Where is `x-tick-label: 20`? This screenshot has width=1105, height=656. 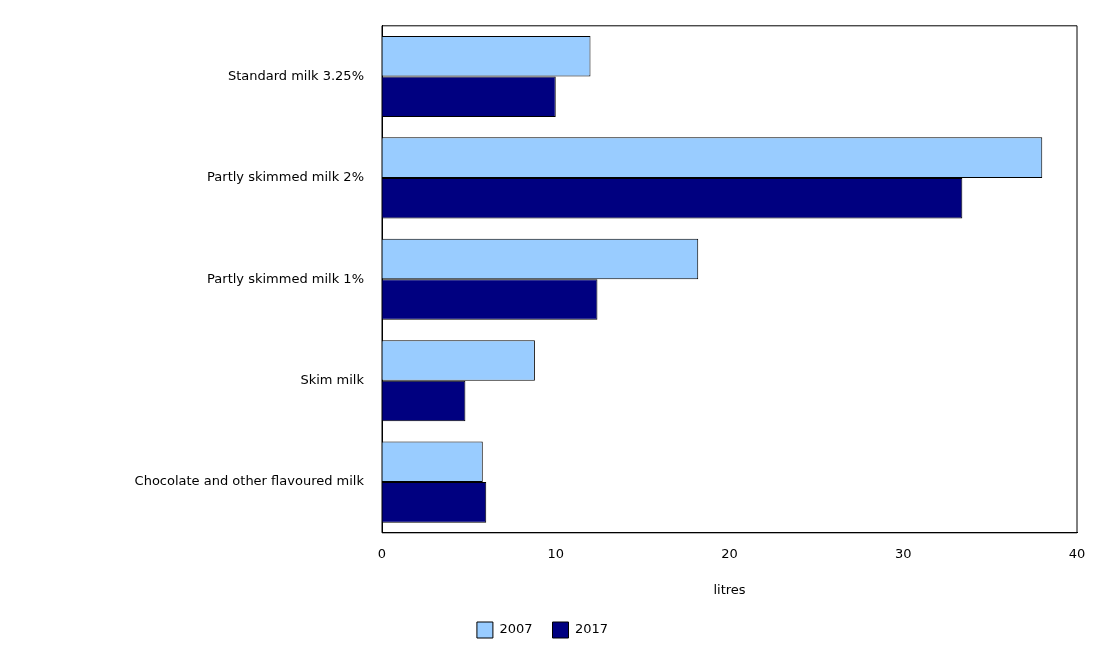
x-tick-label: 20 is located at coordinates (729, 553).